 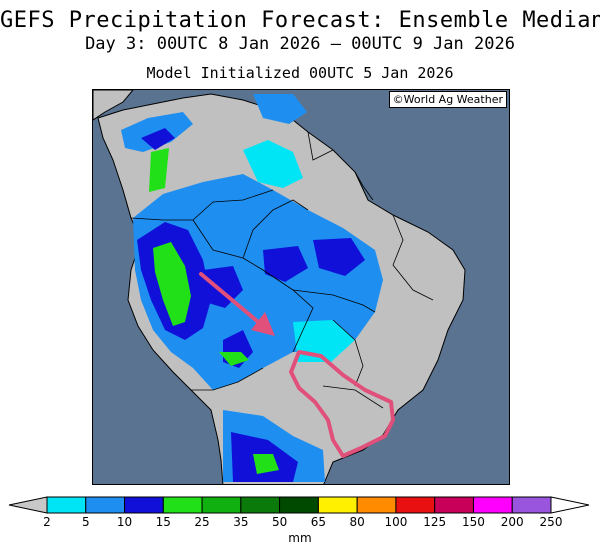 I want to click on legend-tick-label: 5, so click(x=85, y=522).